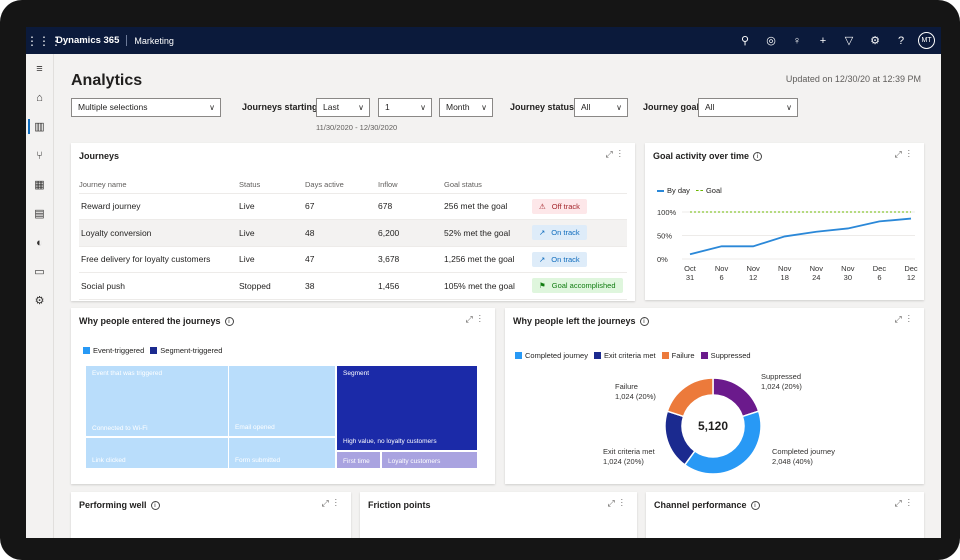 Image resolution: width=960 pixels, height=560 pixels. I want to click on map-icon: ▭, so click(39, 272).